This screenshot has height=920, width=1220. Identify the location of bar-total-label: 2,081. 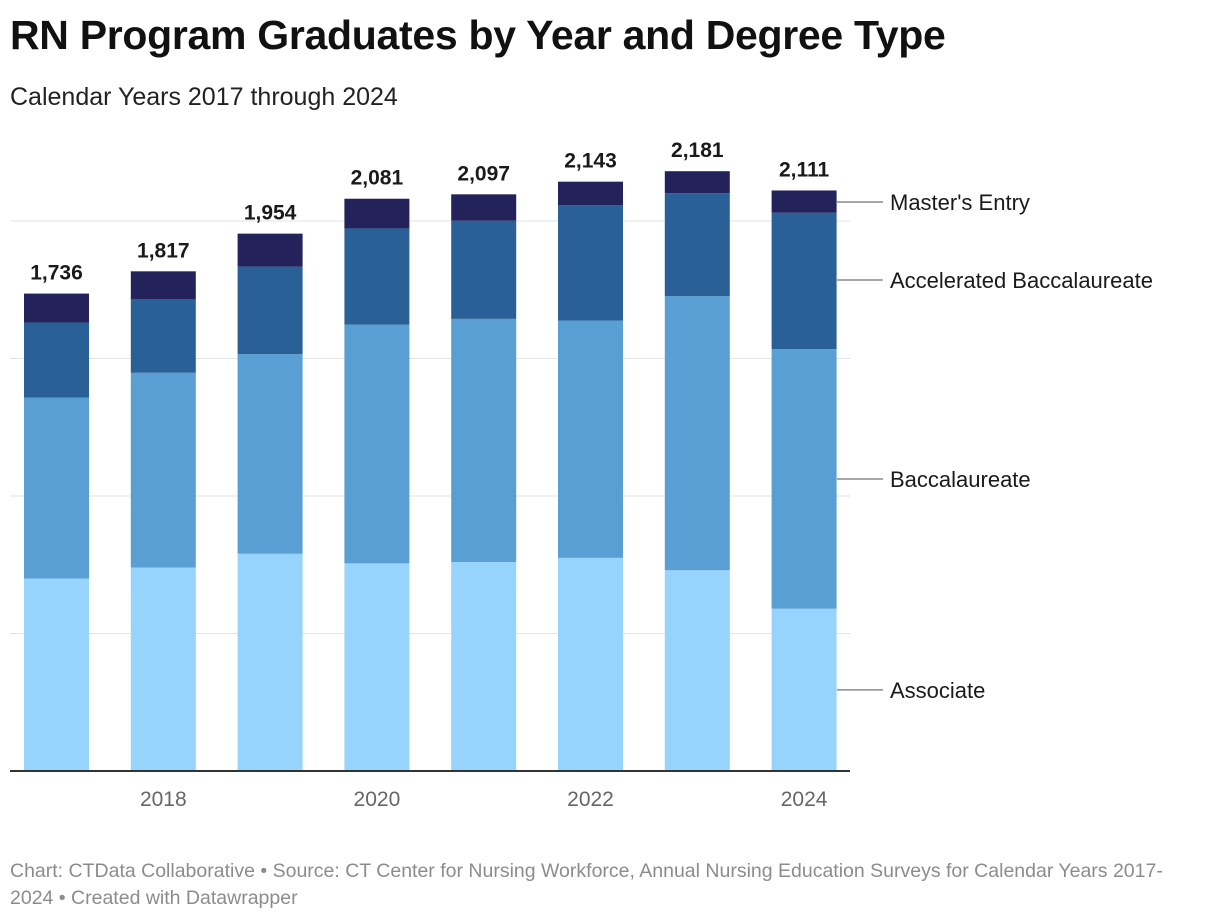
(377, 178).